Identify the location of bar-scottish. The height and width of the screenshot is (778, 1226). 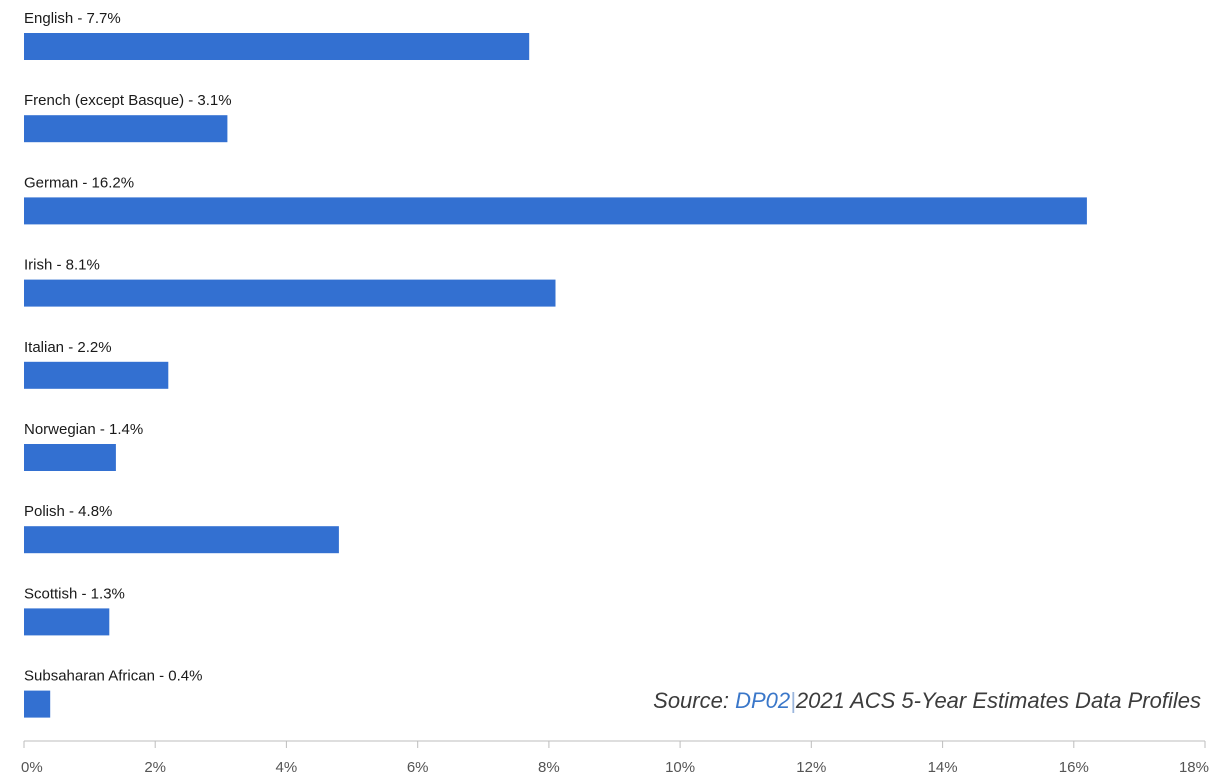
(67, 622).